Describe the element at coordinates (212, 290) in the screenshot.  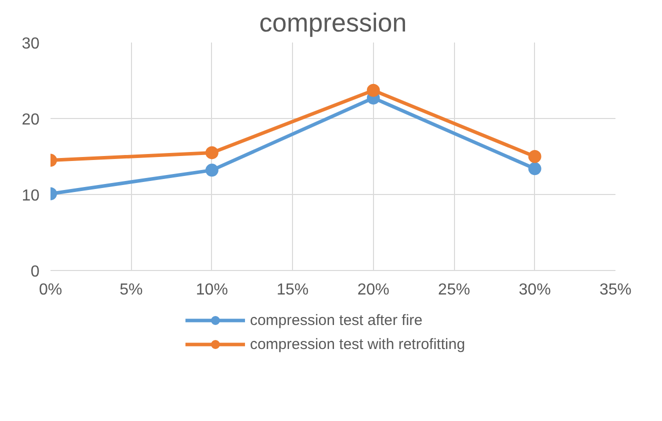
I see `x-tick-label: 10%` at that location.